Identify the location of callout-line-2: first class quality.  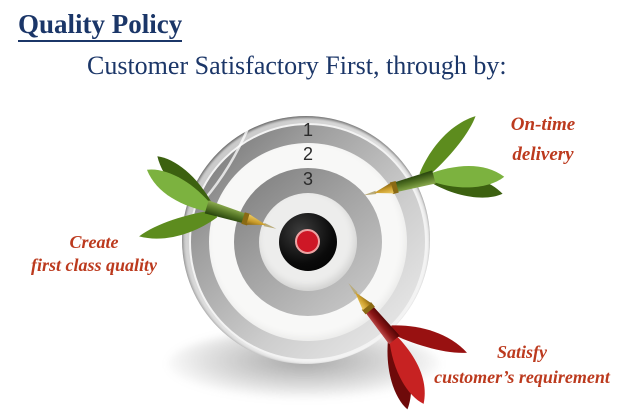
(93, 265).